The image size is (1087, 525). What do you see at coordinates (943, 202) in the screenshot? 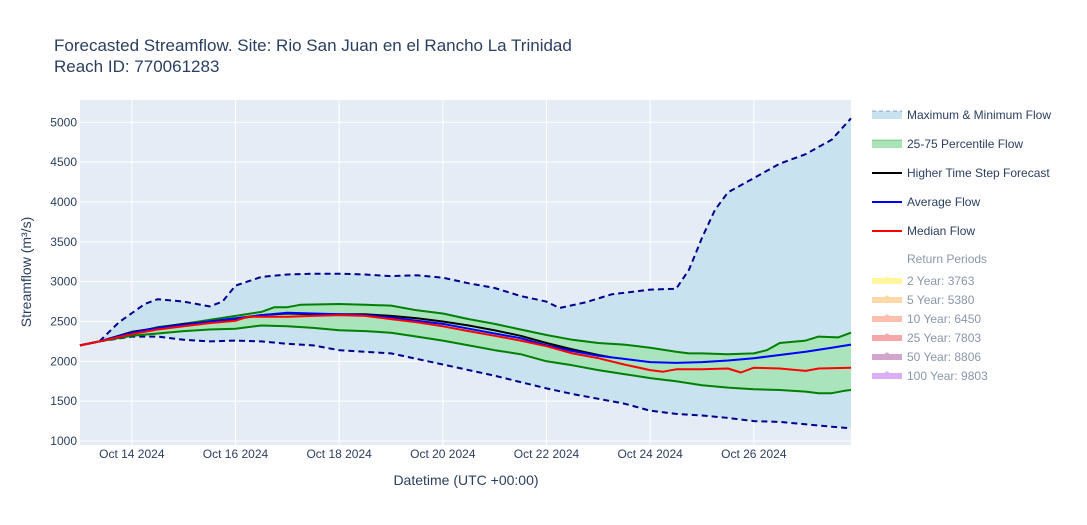
I see `legend-label: Average Flow` at bounding box center [943, 202].